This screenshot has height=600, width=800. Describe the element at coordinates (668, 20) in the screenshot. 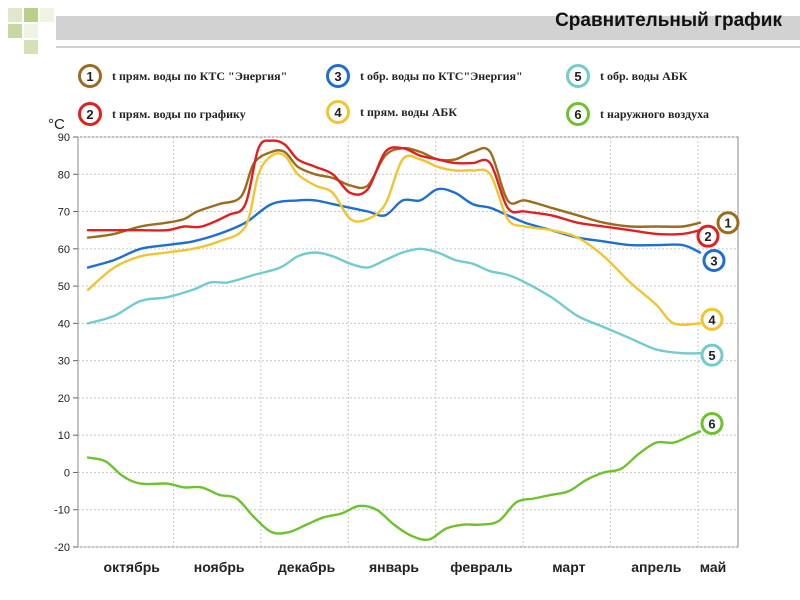

I see `page-title: Сравнительный график` at that location.